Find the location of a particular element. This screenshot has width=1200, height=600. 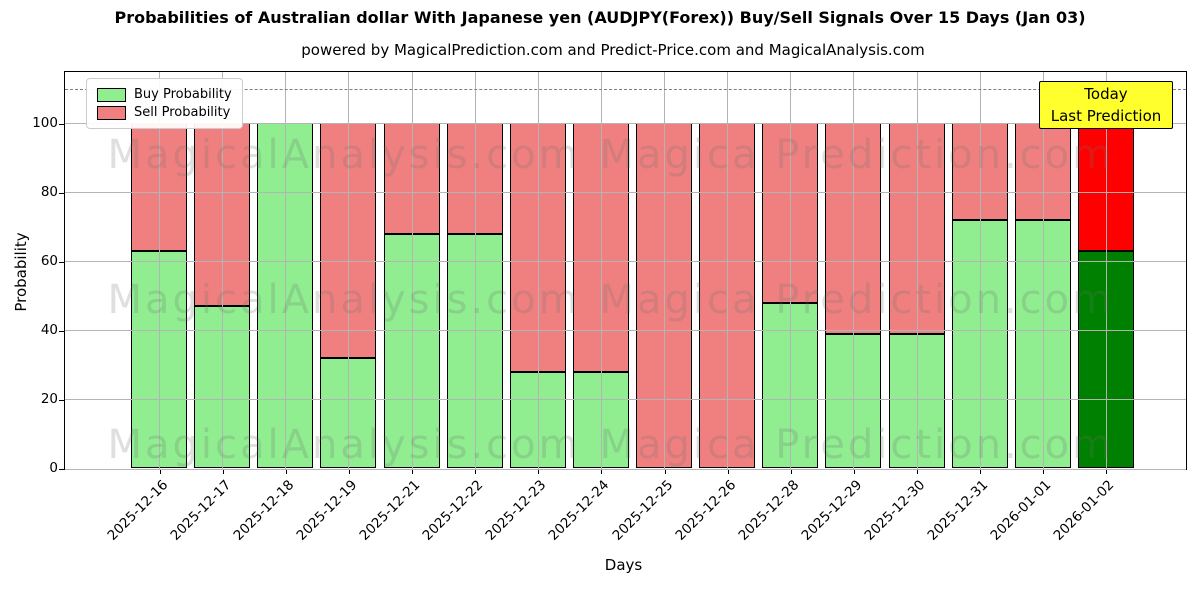

legend-item-buy: Buy Probability is located at coordinates (164, 94).